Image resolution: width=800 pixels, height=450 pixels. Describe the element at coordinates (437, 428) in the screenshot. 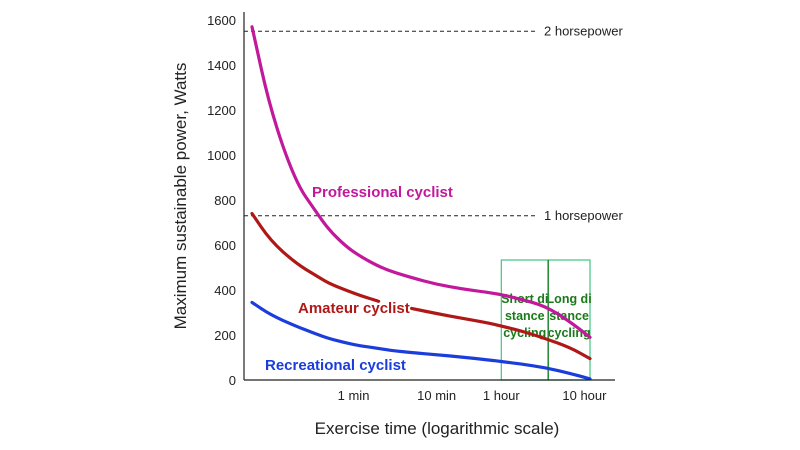

I see `x-axis-label: Exercise time (logarithmic scale)` at that location.